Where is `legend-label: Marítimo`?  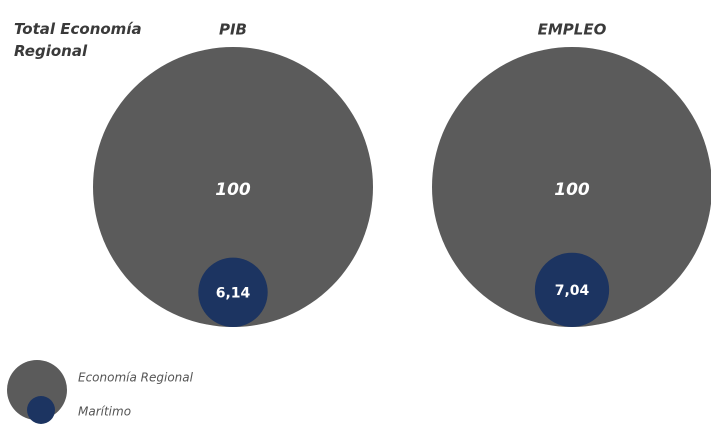 legend-label: Marítimo is located at coordinates (104, 412).